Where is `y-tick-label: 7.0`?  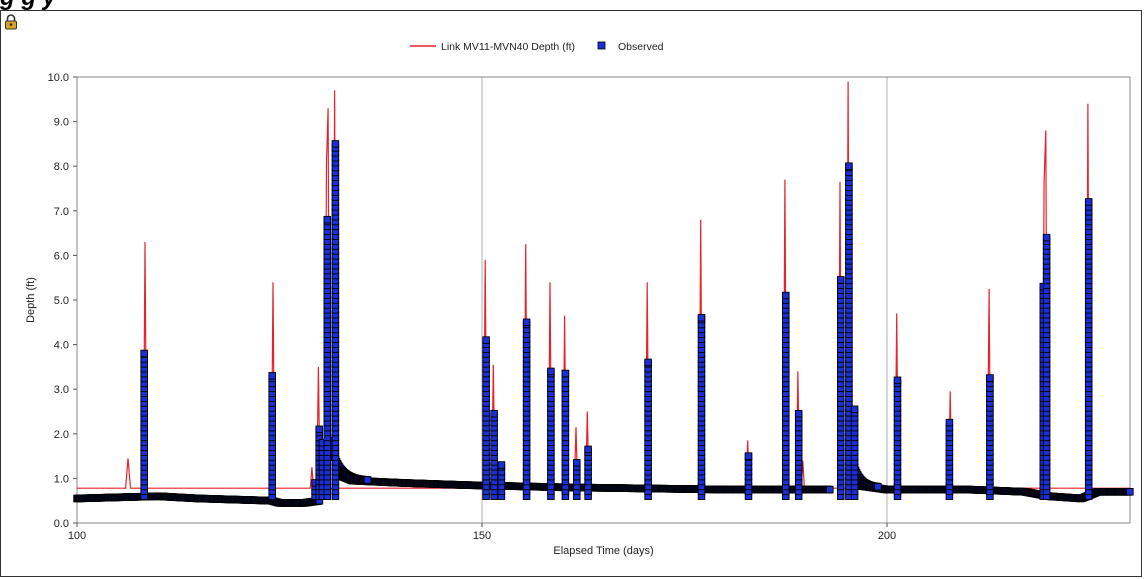
y-tick-label: 7.0 is located at coordinates (61, 212).